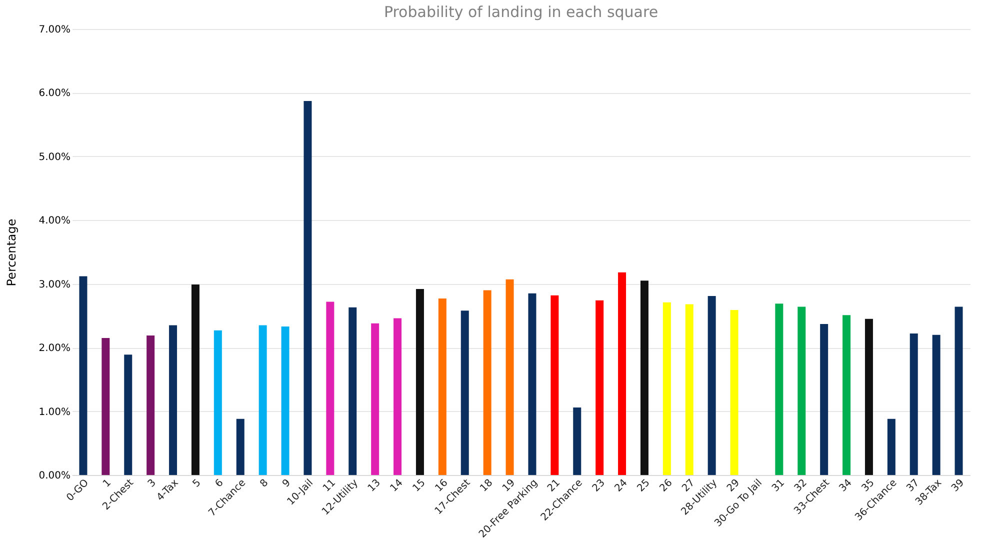  What do you see at coordinates (419, 486) in the screenshot?
I see `x-tick-label: 15` at bounding box center [419, 486].